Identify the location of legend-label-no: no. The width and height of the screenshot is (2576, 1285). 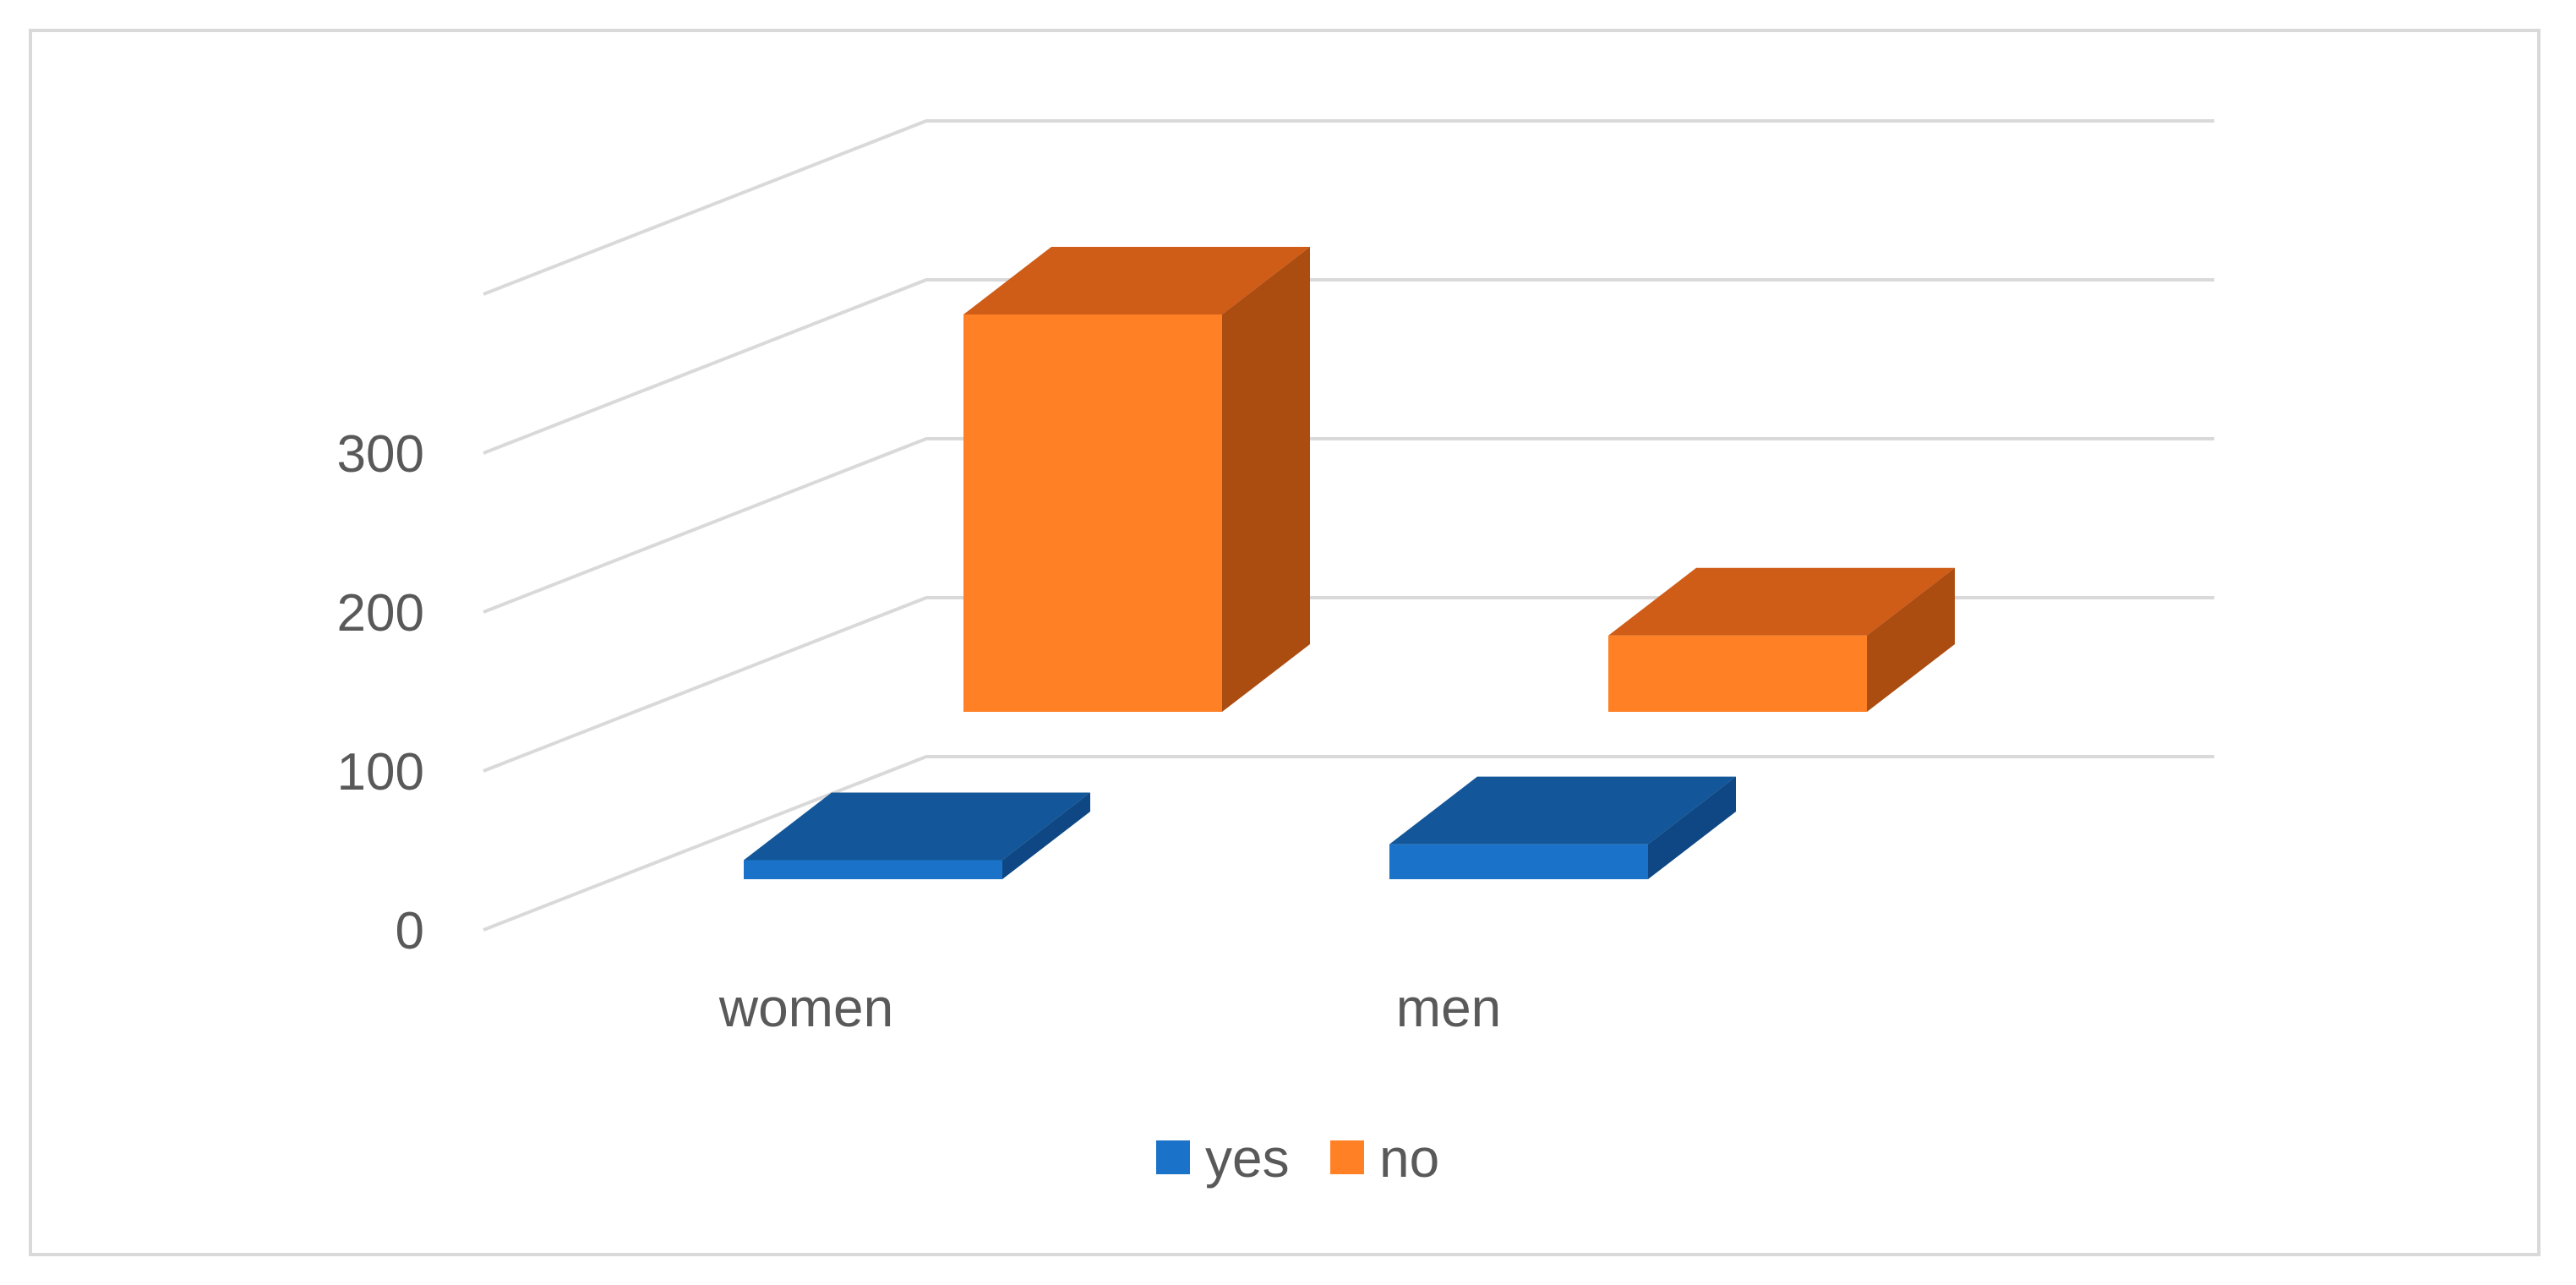
(1409, 1159).